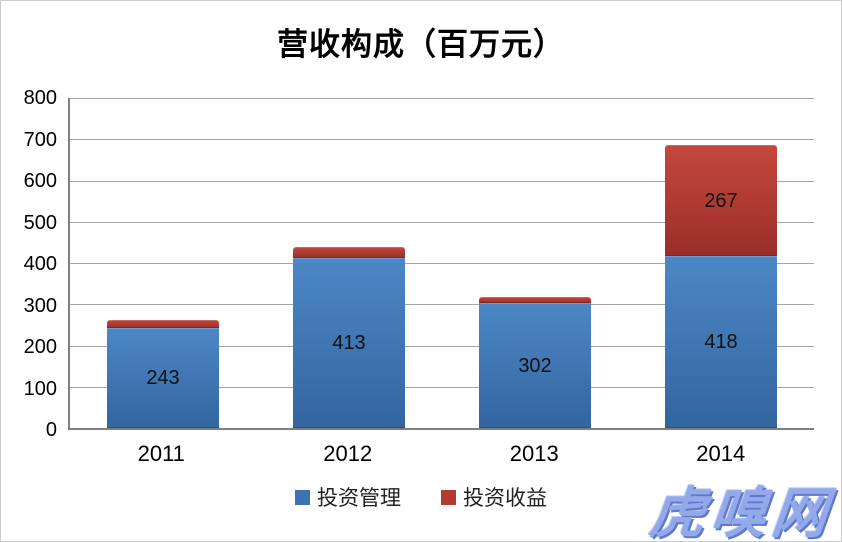  I want to click on bar-slot: 302, so click(535, 263).